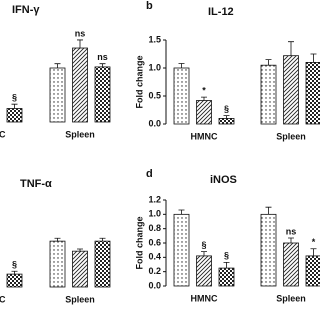 The image size is (320, 320). What do you see at coordinates (154, 39) in the screenshot?
I see `y-tick-label: 1.5` at bounding box center [154, 39].